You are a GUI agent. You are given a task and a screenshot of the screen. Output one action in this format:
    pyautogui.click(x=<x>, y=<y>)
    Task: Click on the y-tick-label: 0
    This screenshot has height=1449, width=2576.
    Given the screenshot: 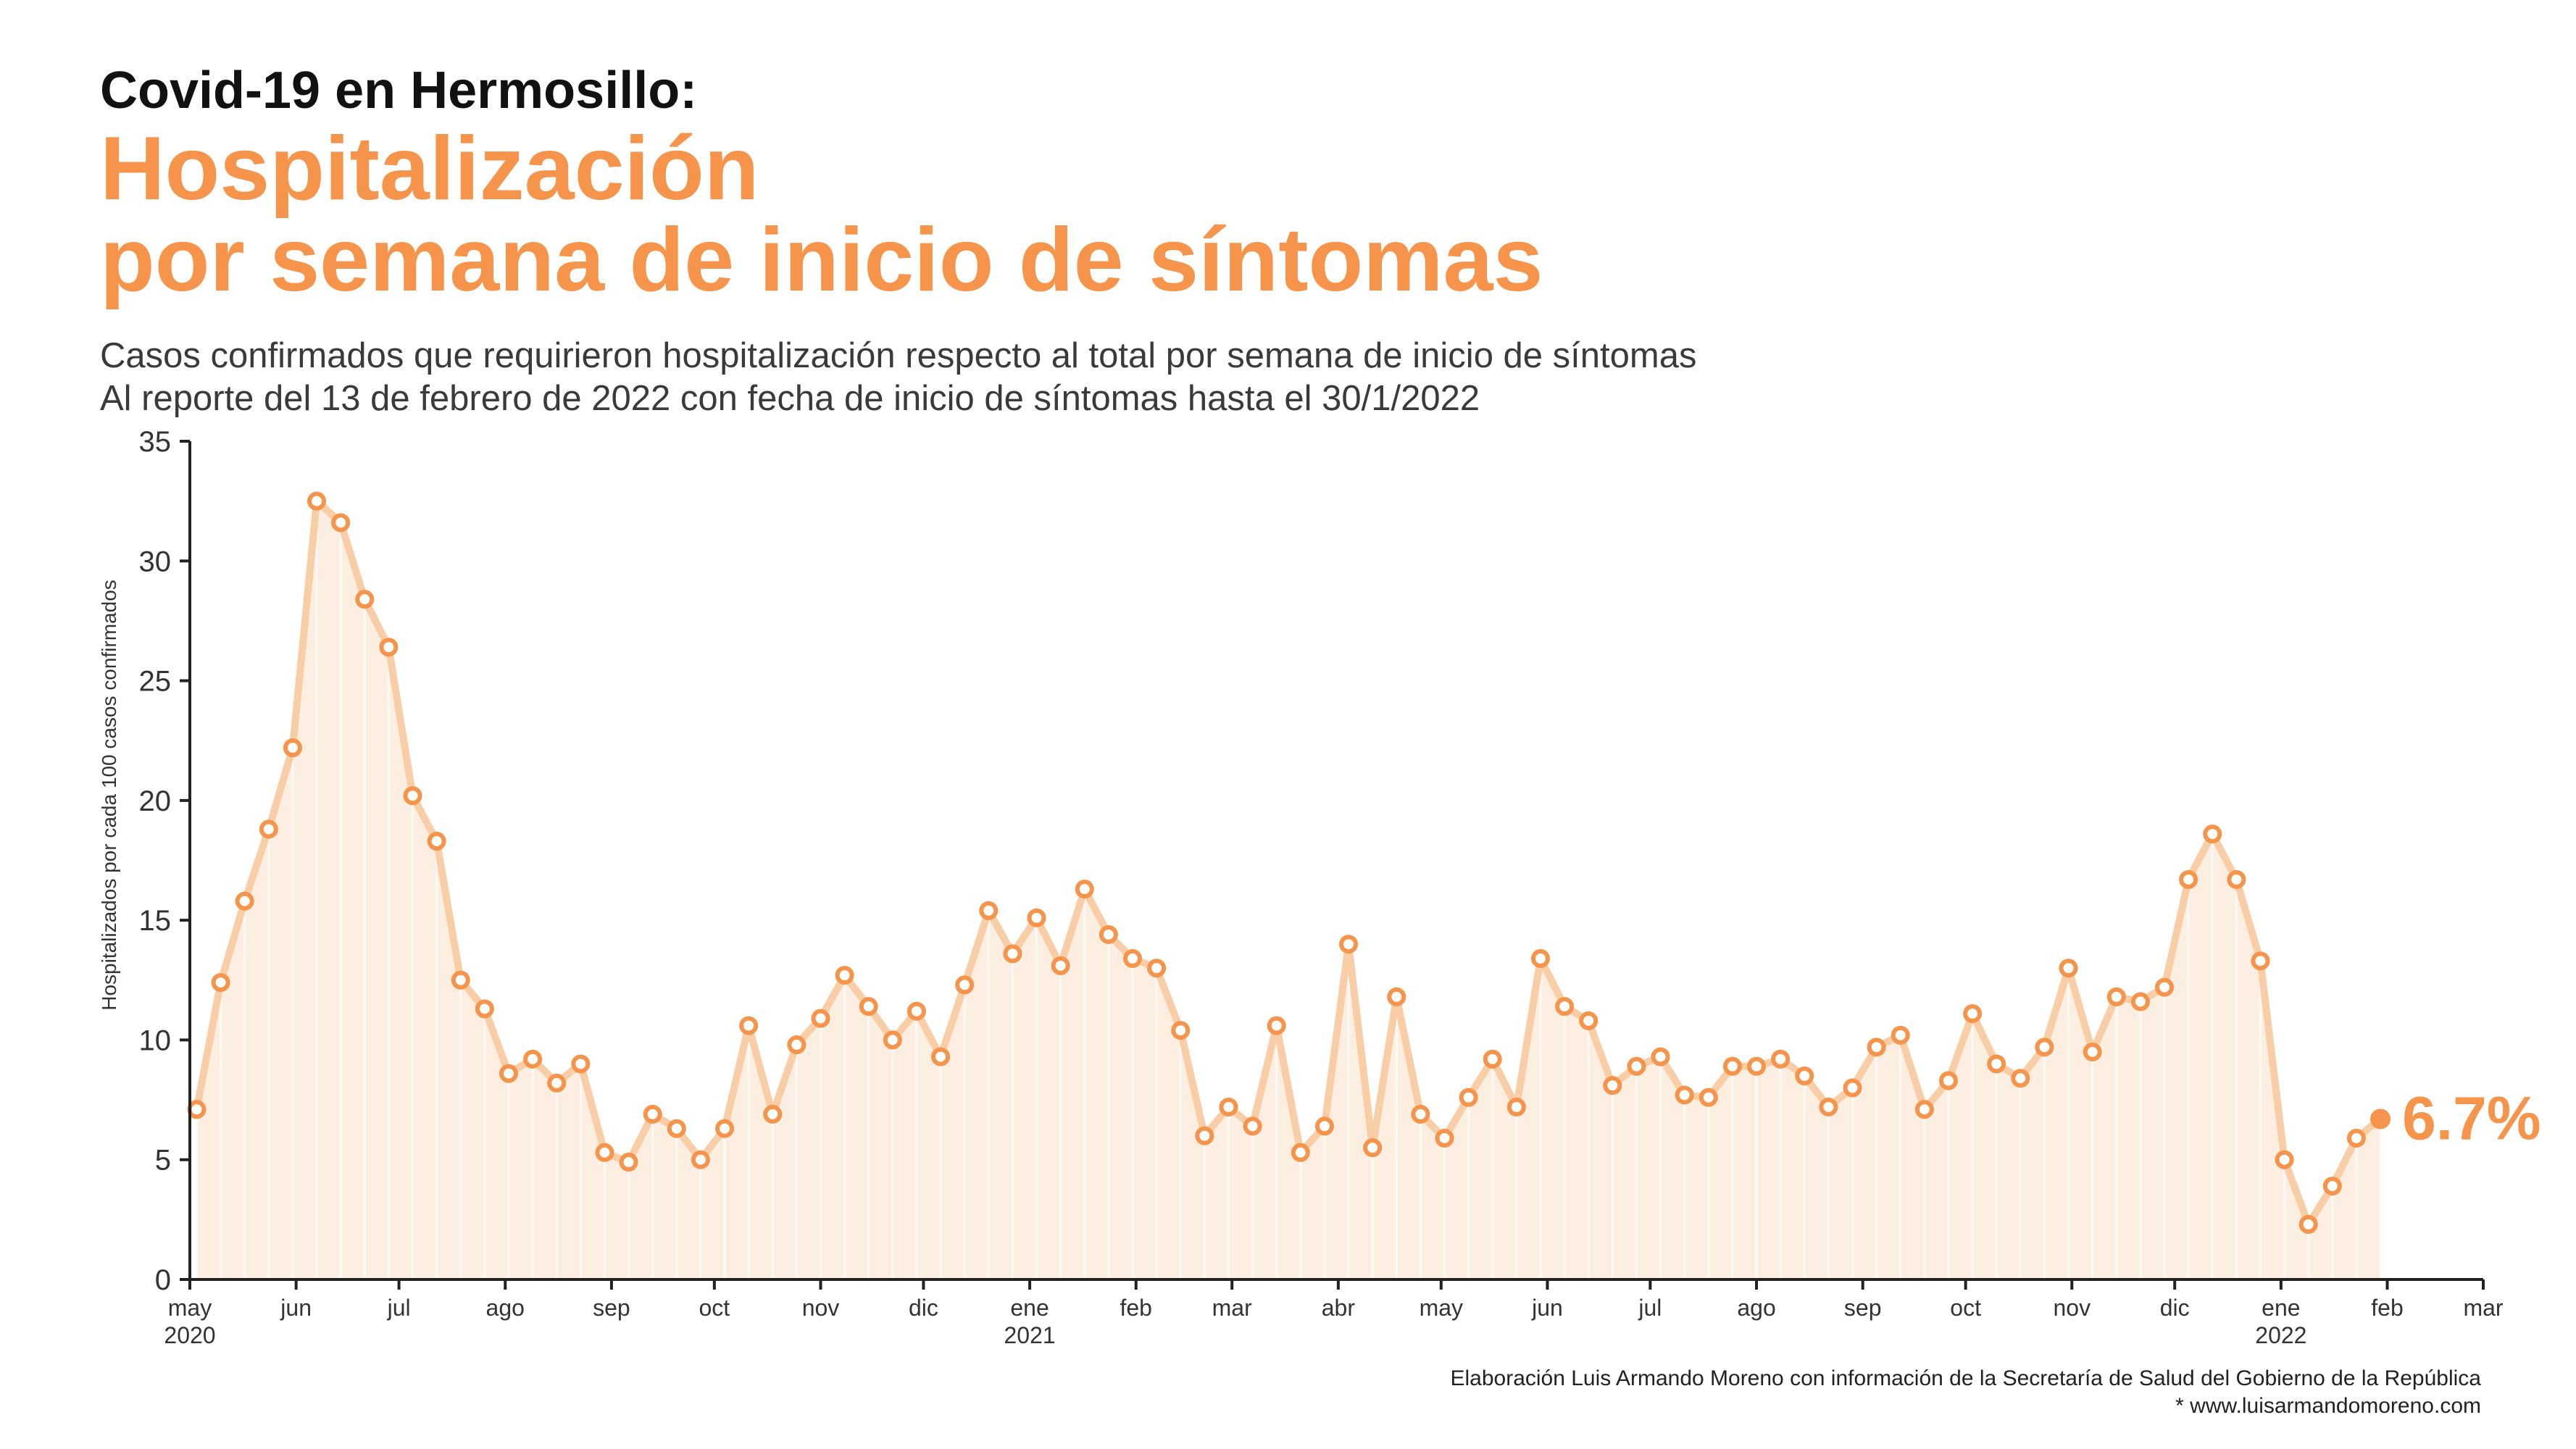 What is the action you would take?
    pyautogui.click(x=163, y=1280)
    